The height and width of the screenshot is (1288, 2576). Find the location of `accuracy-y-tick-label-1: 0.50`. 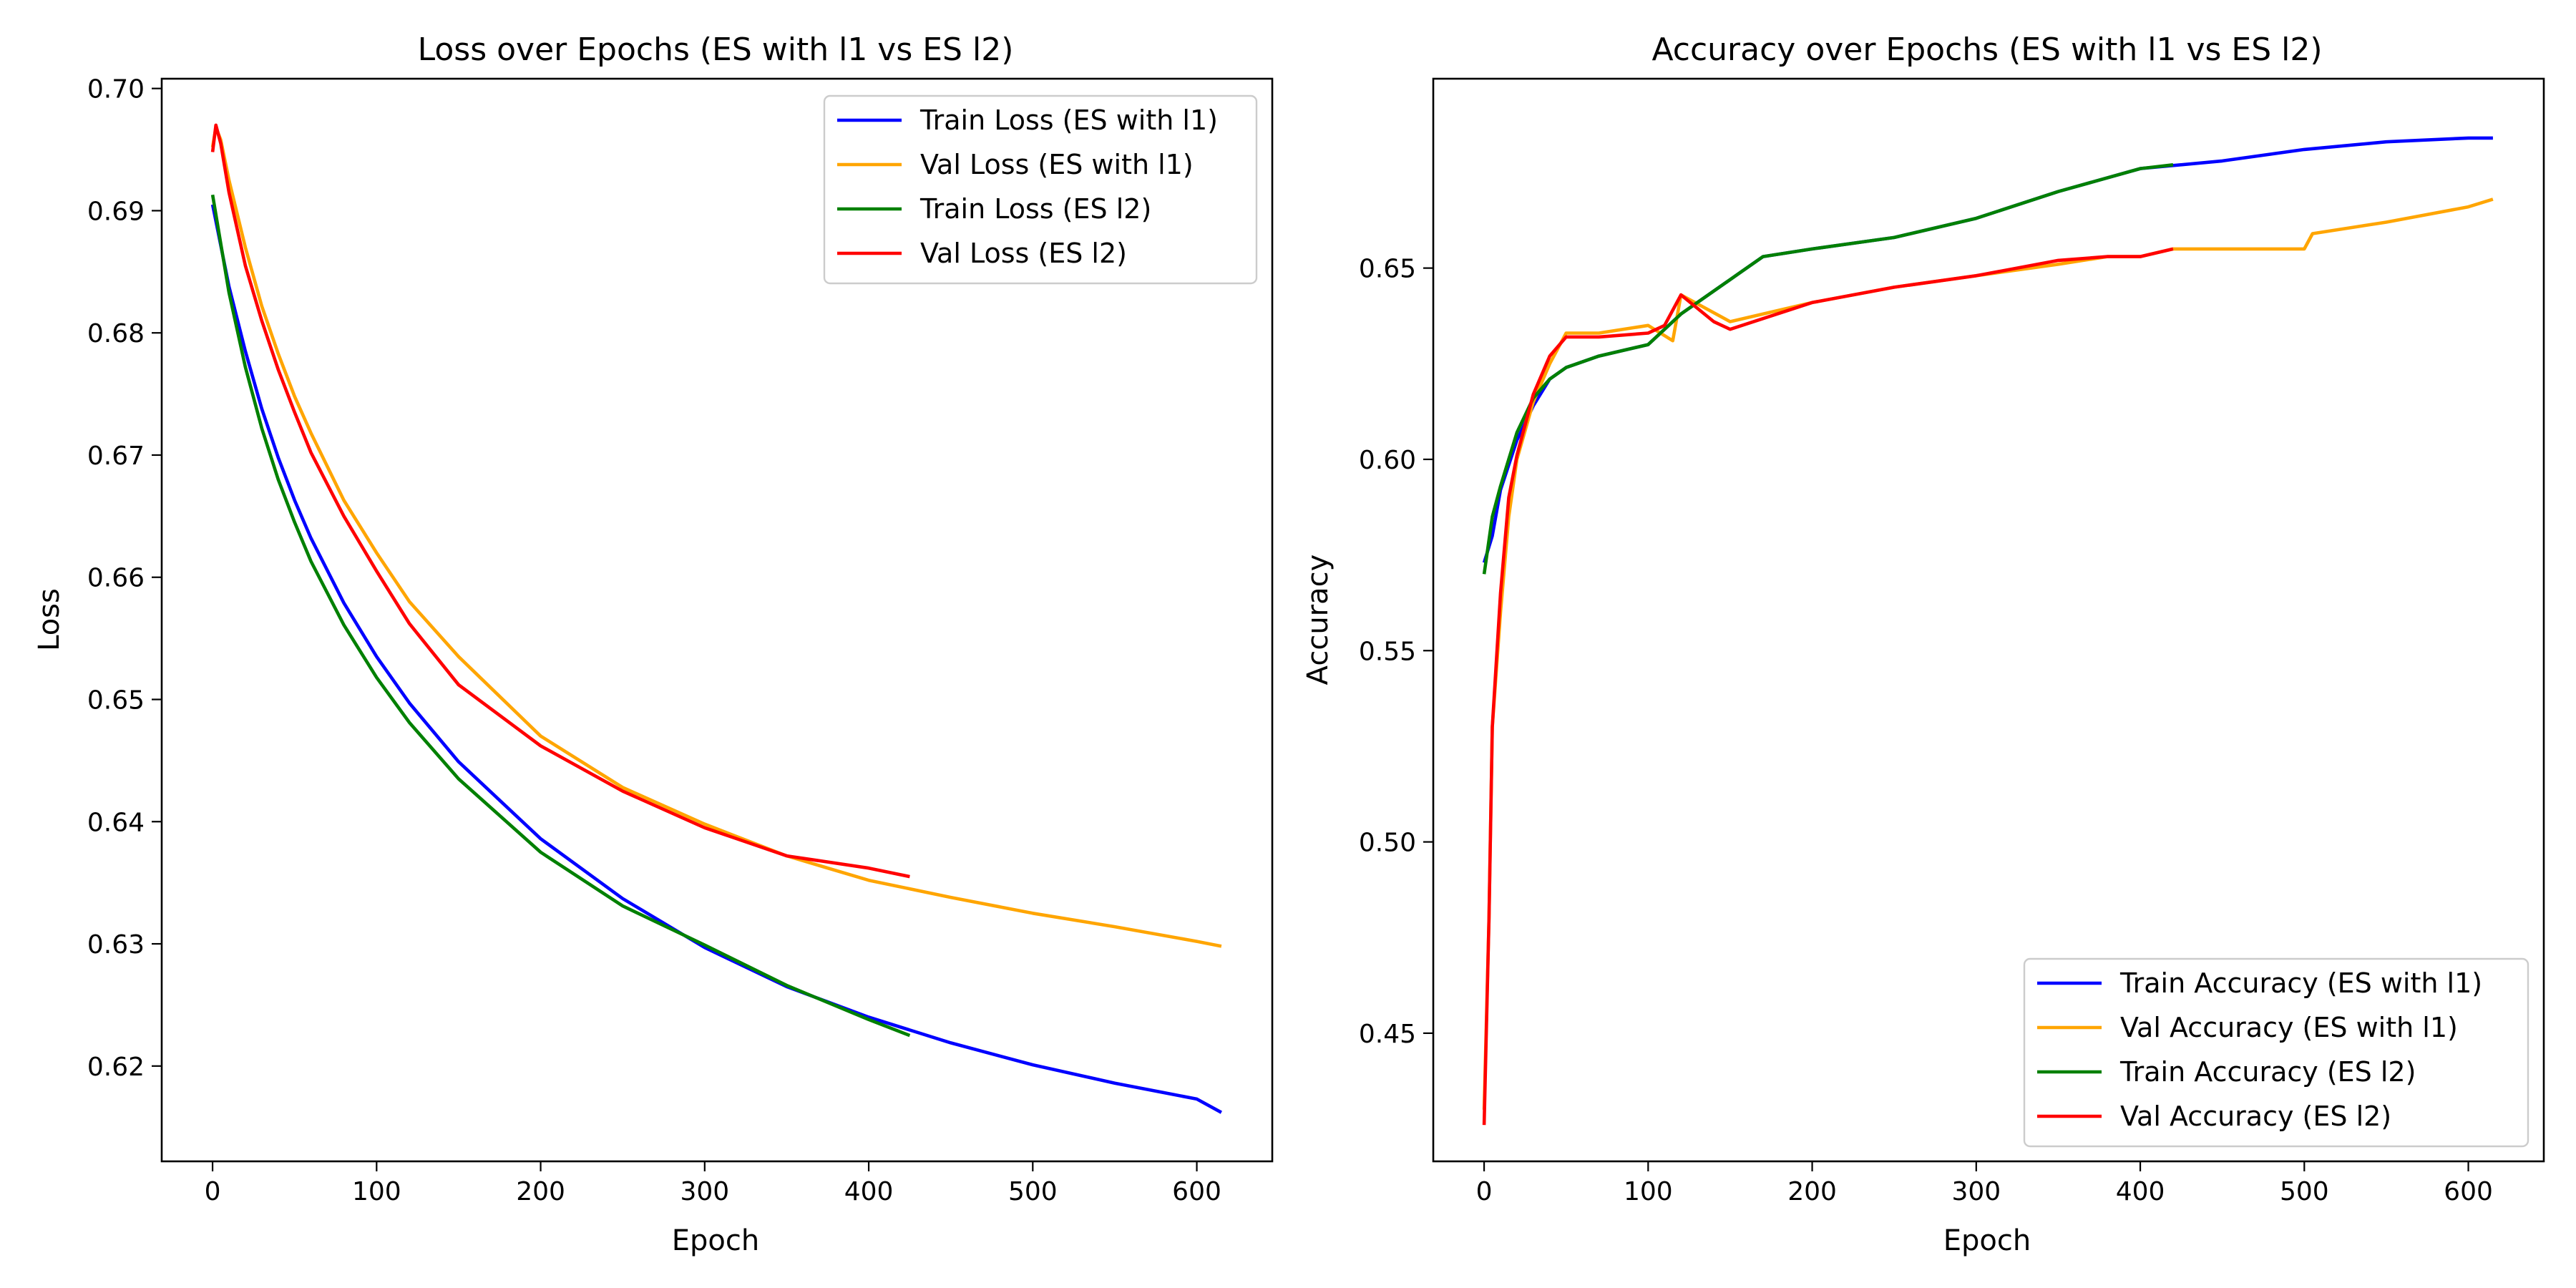

accuracy-y-tick-label-1: 0.50 is located at coordinates (1387, 843).